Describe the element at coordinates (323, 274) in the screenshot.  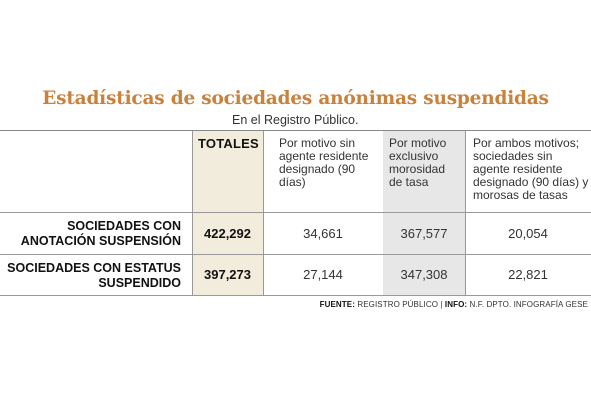
I see `table-cell-motivo-agente: 27,144` at that location.